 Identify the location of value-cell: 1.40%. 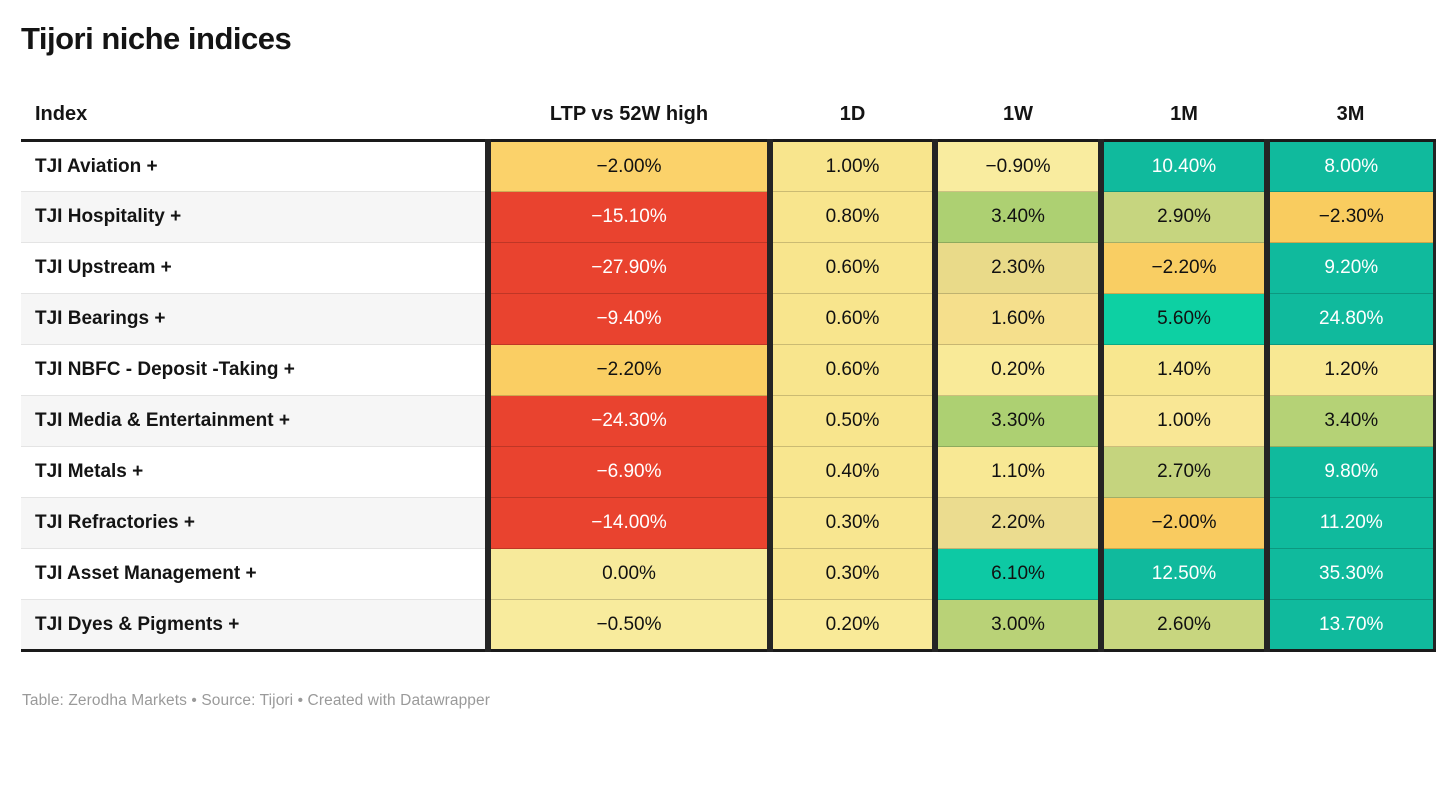
(1182, 370).